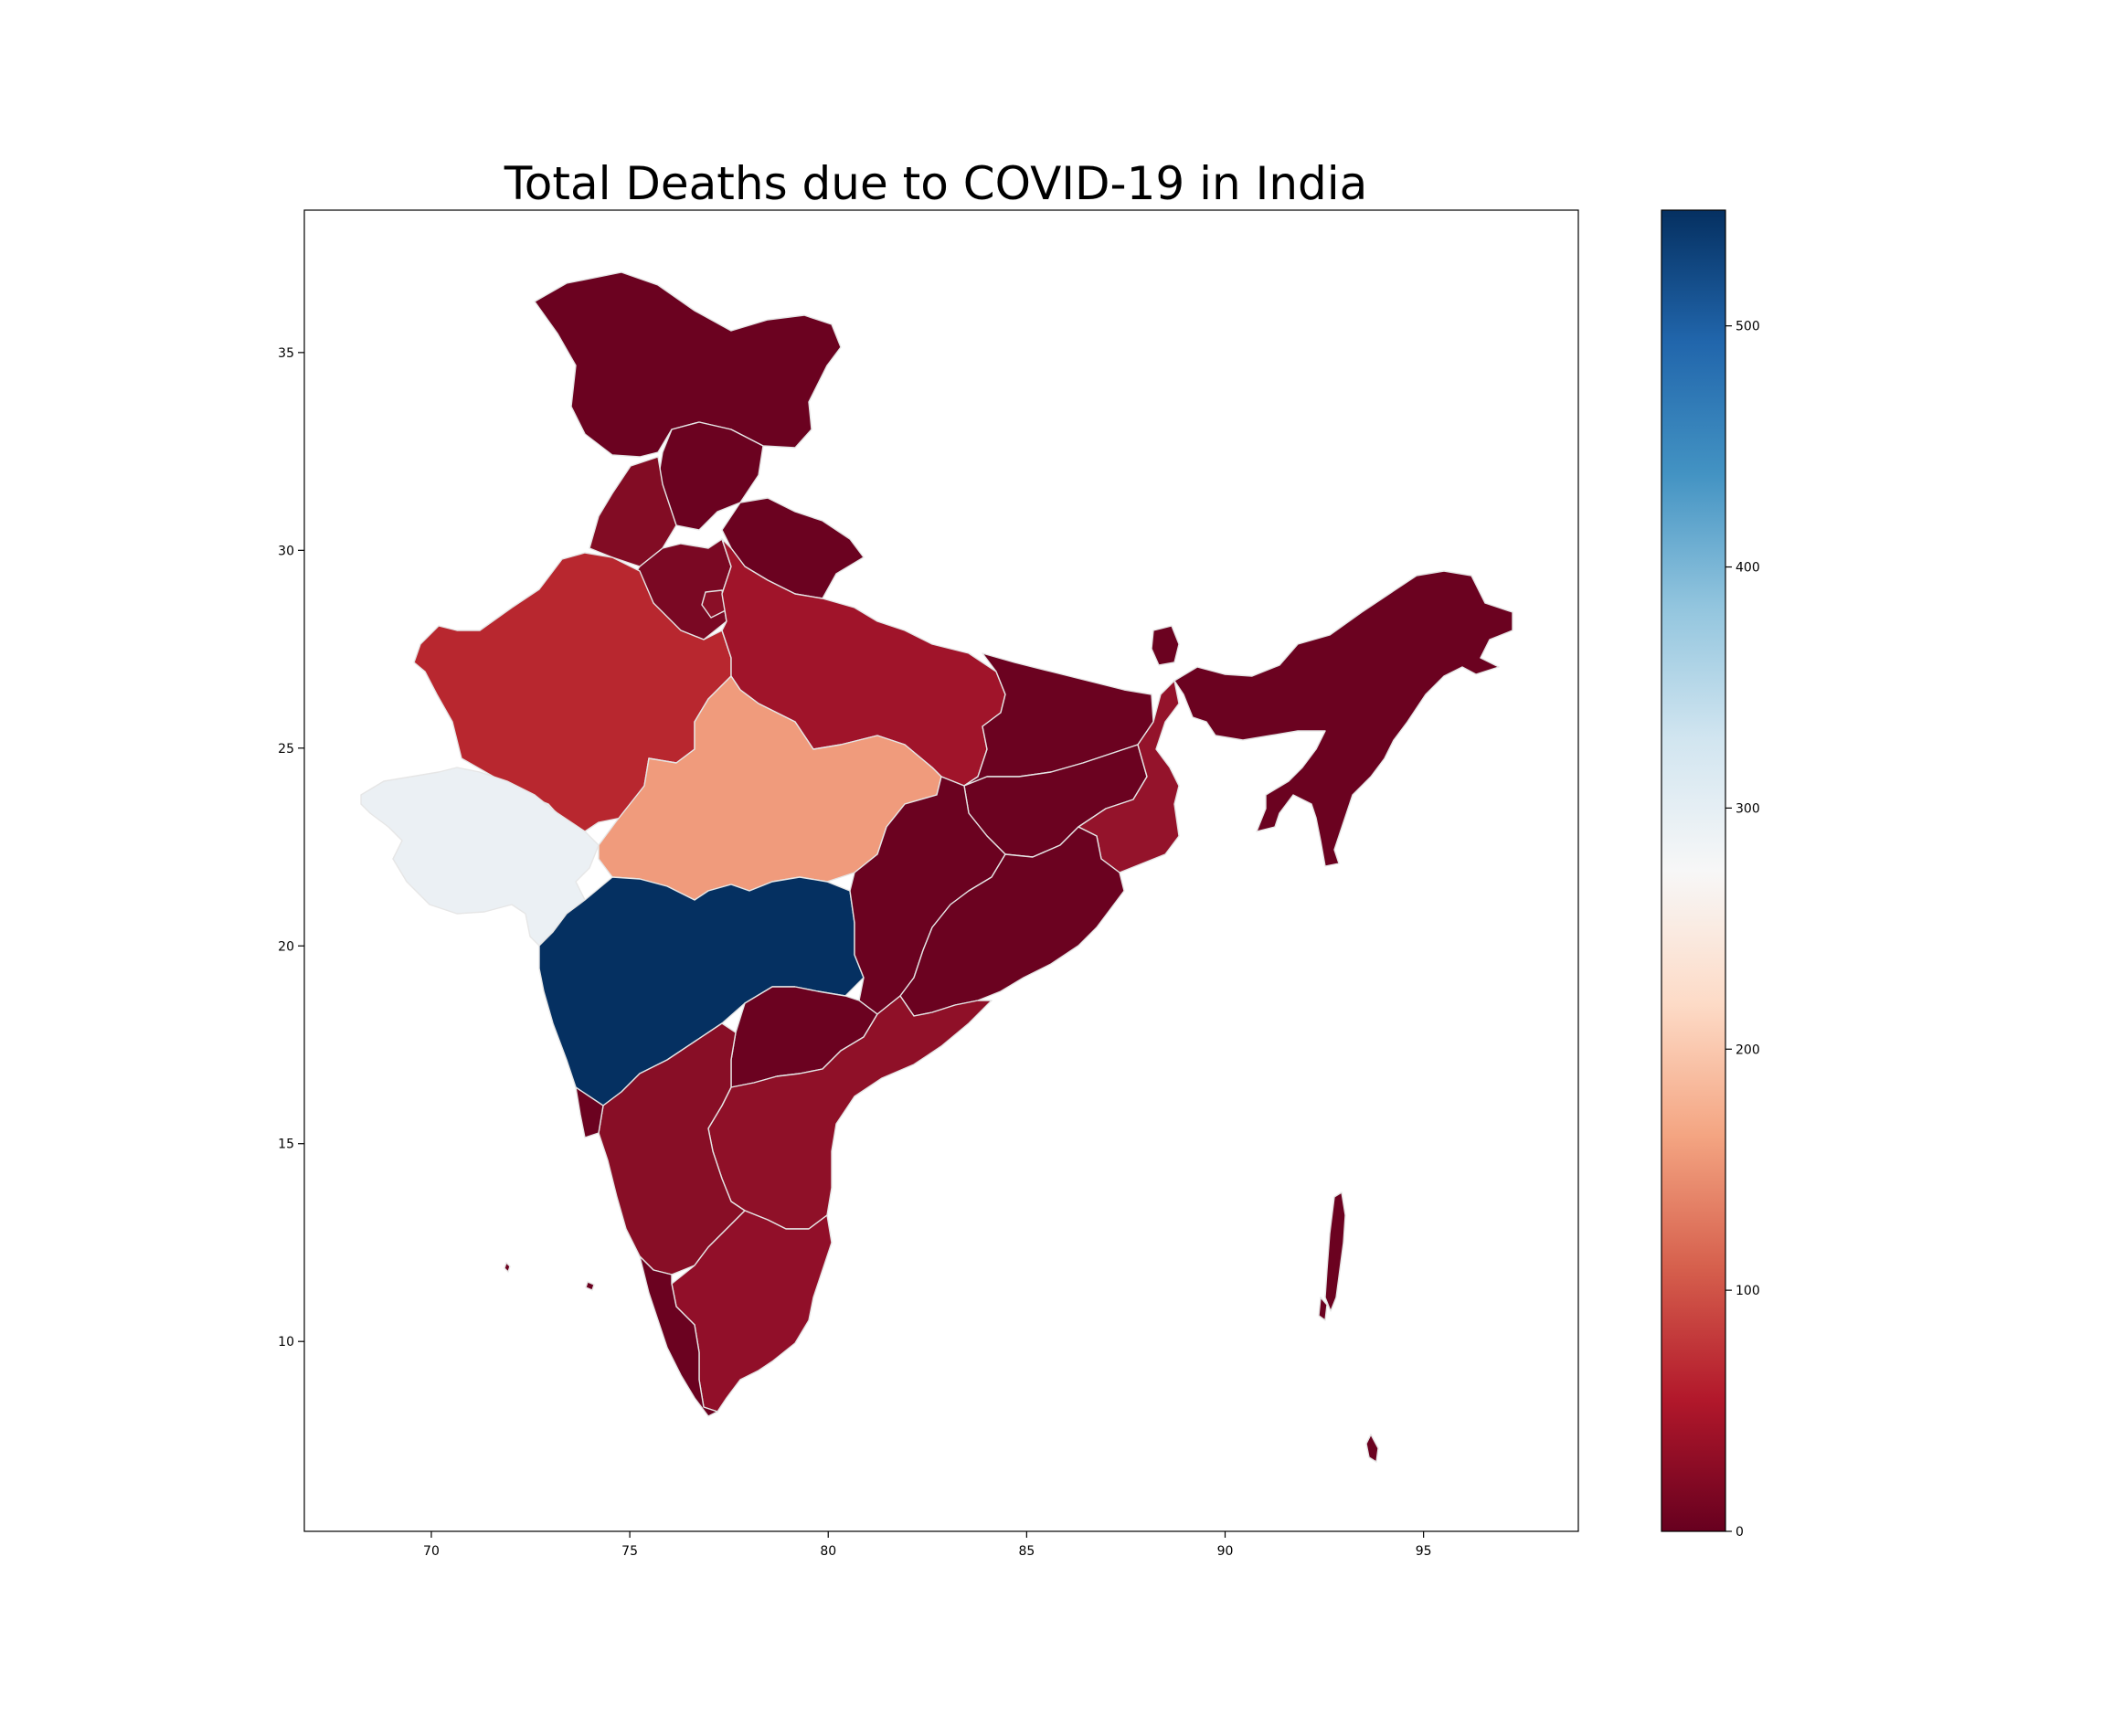 The height and width of the screenshot is (1736, 2102). I want to click on colorbar-tick: 400, so click(1742, 568).